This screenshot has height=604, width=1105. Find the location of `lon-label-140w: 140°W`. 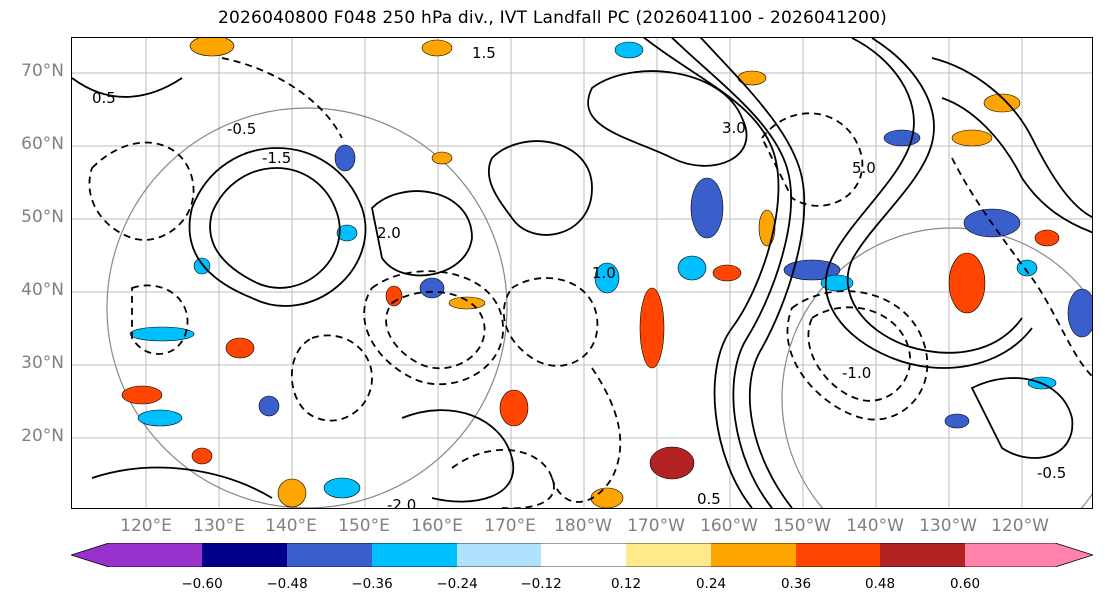

lon-label-140w: 140°W is located at coordinates (875, 526).